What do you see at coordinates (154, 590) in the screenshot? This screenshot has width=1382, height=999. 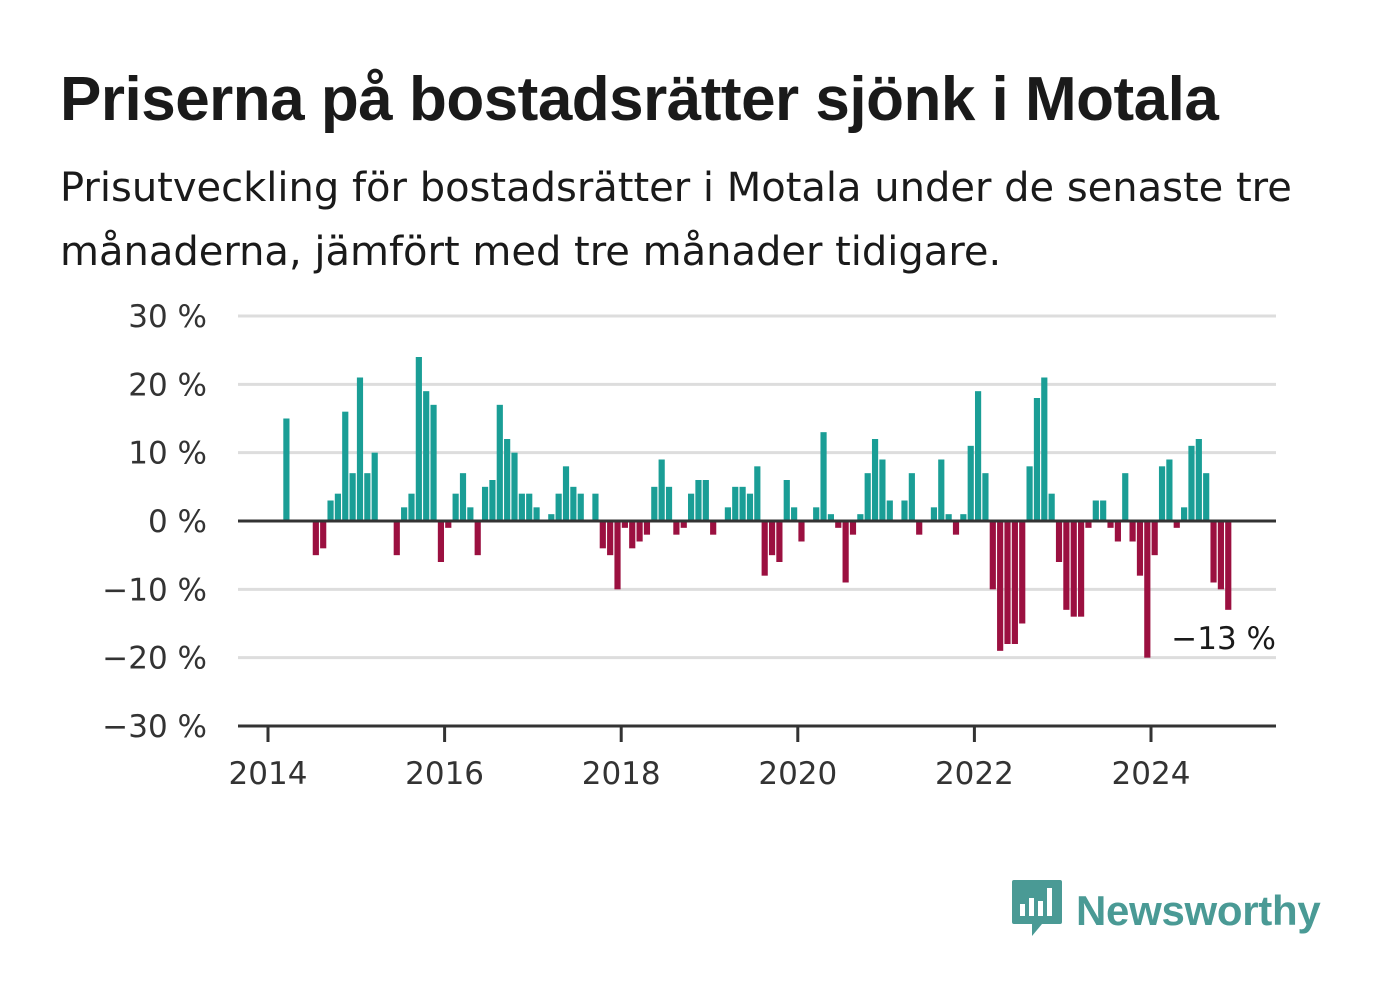 I see `y-tick-label: −10 %` at bounding box center [154, 590].